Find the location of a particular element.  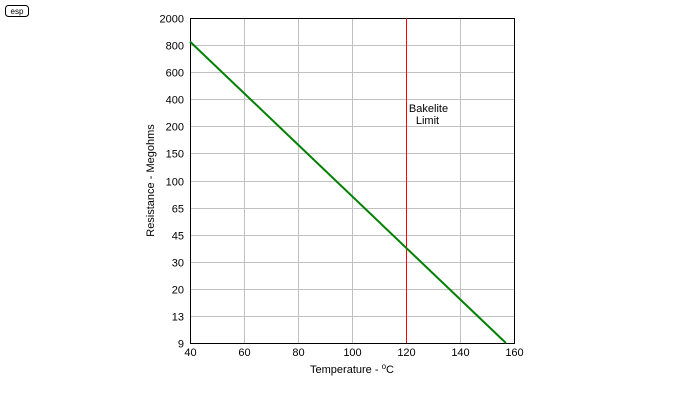

esp-logo: esp is located at coordinates (17, 11).